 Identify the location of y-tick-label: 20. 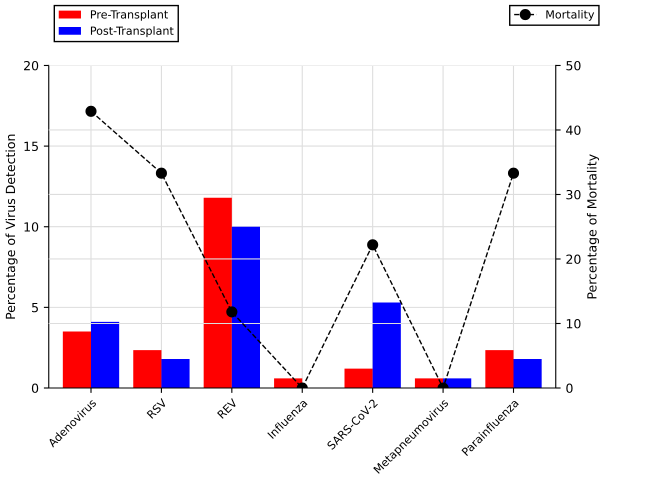
(31, 65).